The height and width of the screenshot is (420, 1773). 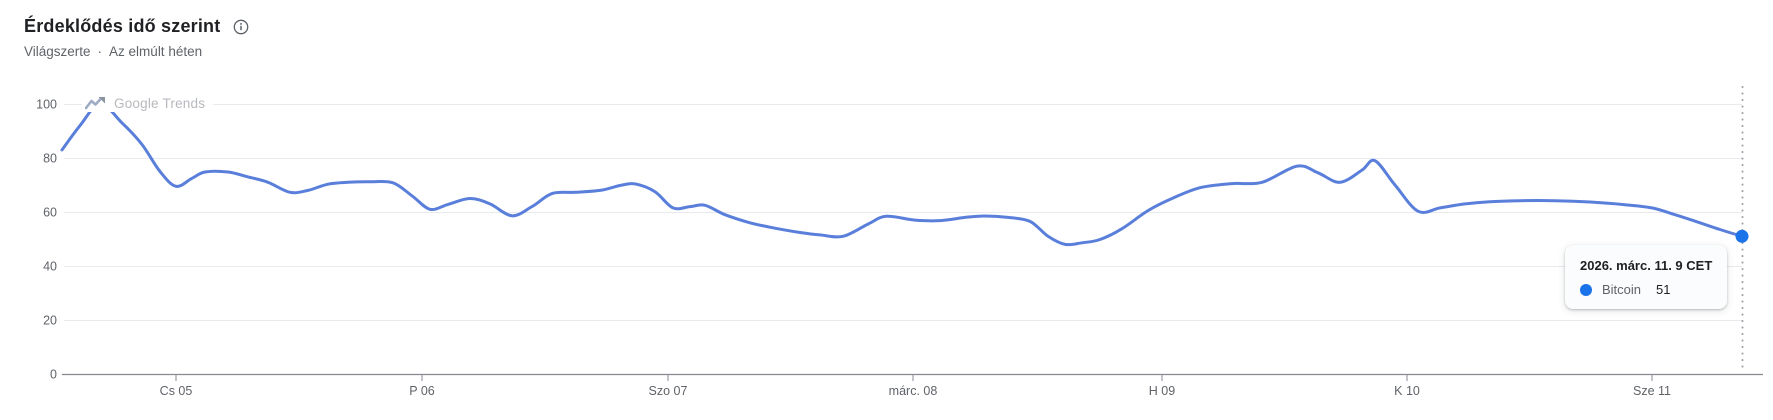 What do you see at coordinates (1586, 289) in the screenshot?
I see `series-dot-icon` at bounding box center [1586, 289].